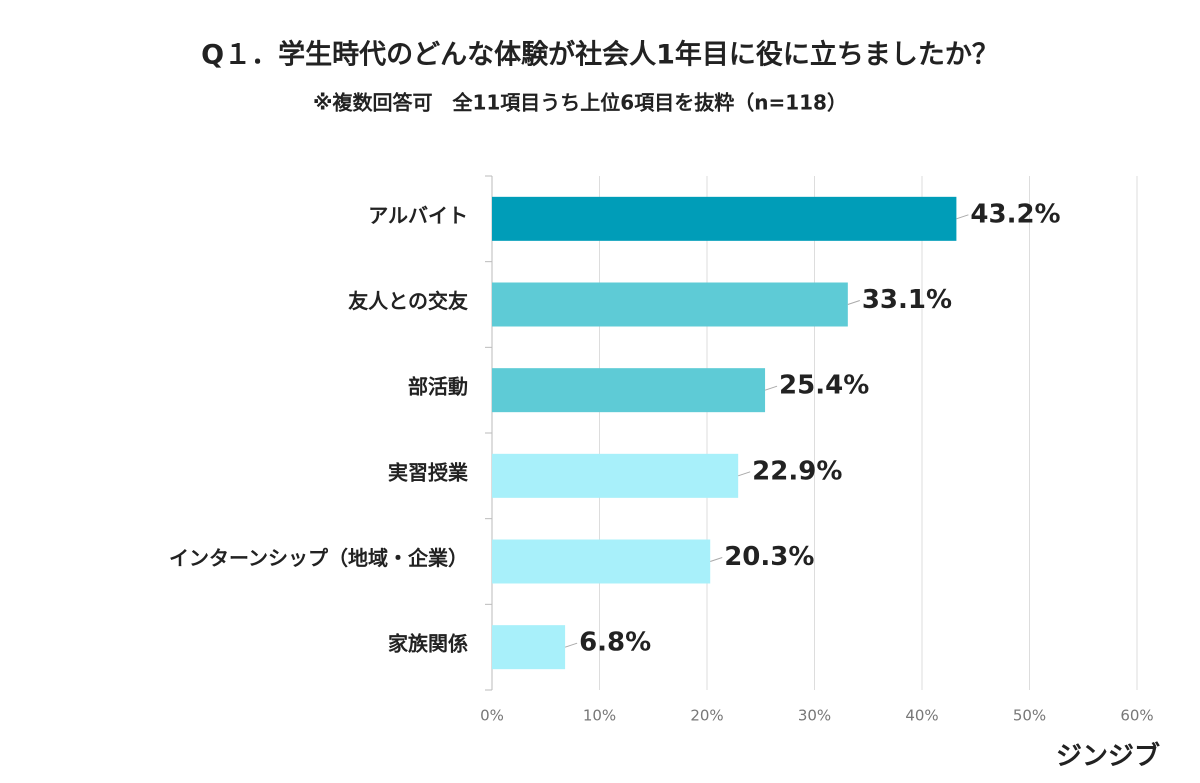  I want to click on value-label: 25.4%, so click(824, 386).